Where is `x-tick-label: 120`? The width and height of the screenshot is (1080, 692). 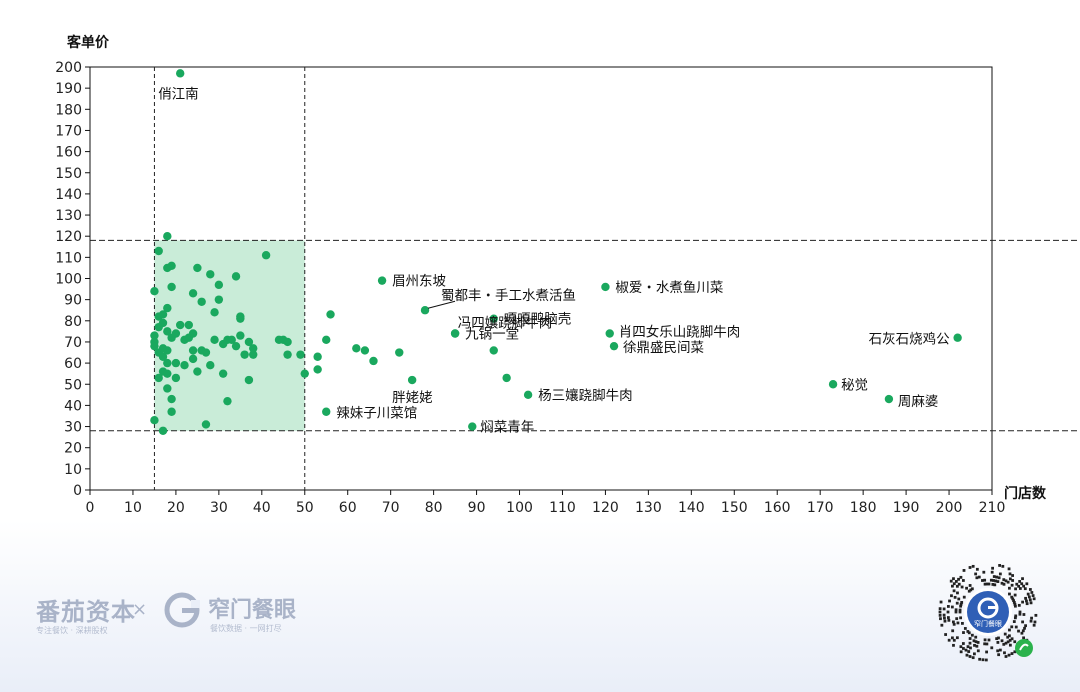 x-tick-label: 120 is located at coordinates (605, 508).